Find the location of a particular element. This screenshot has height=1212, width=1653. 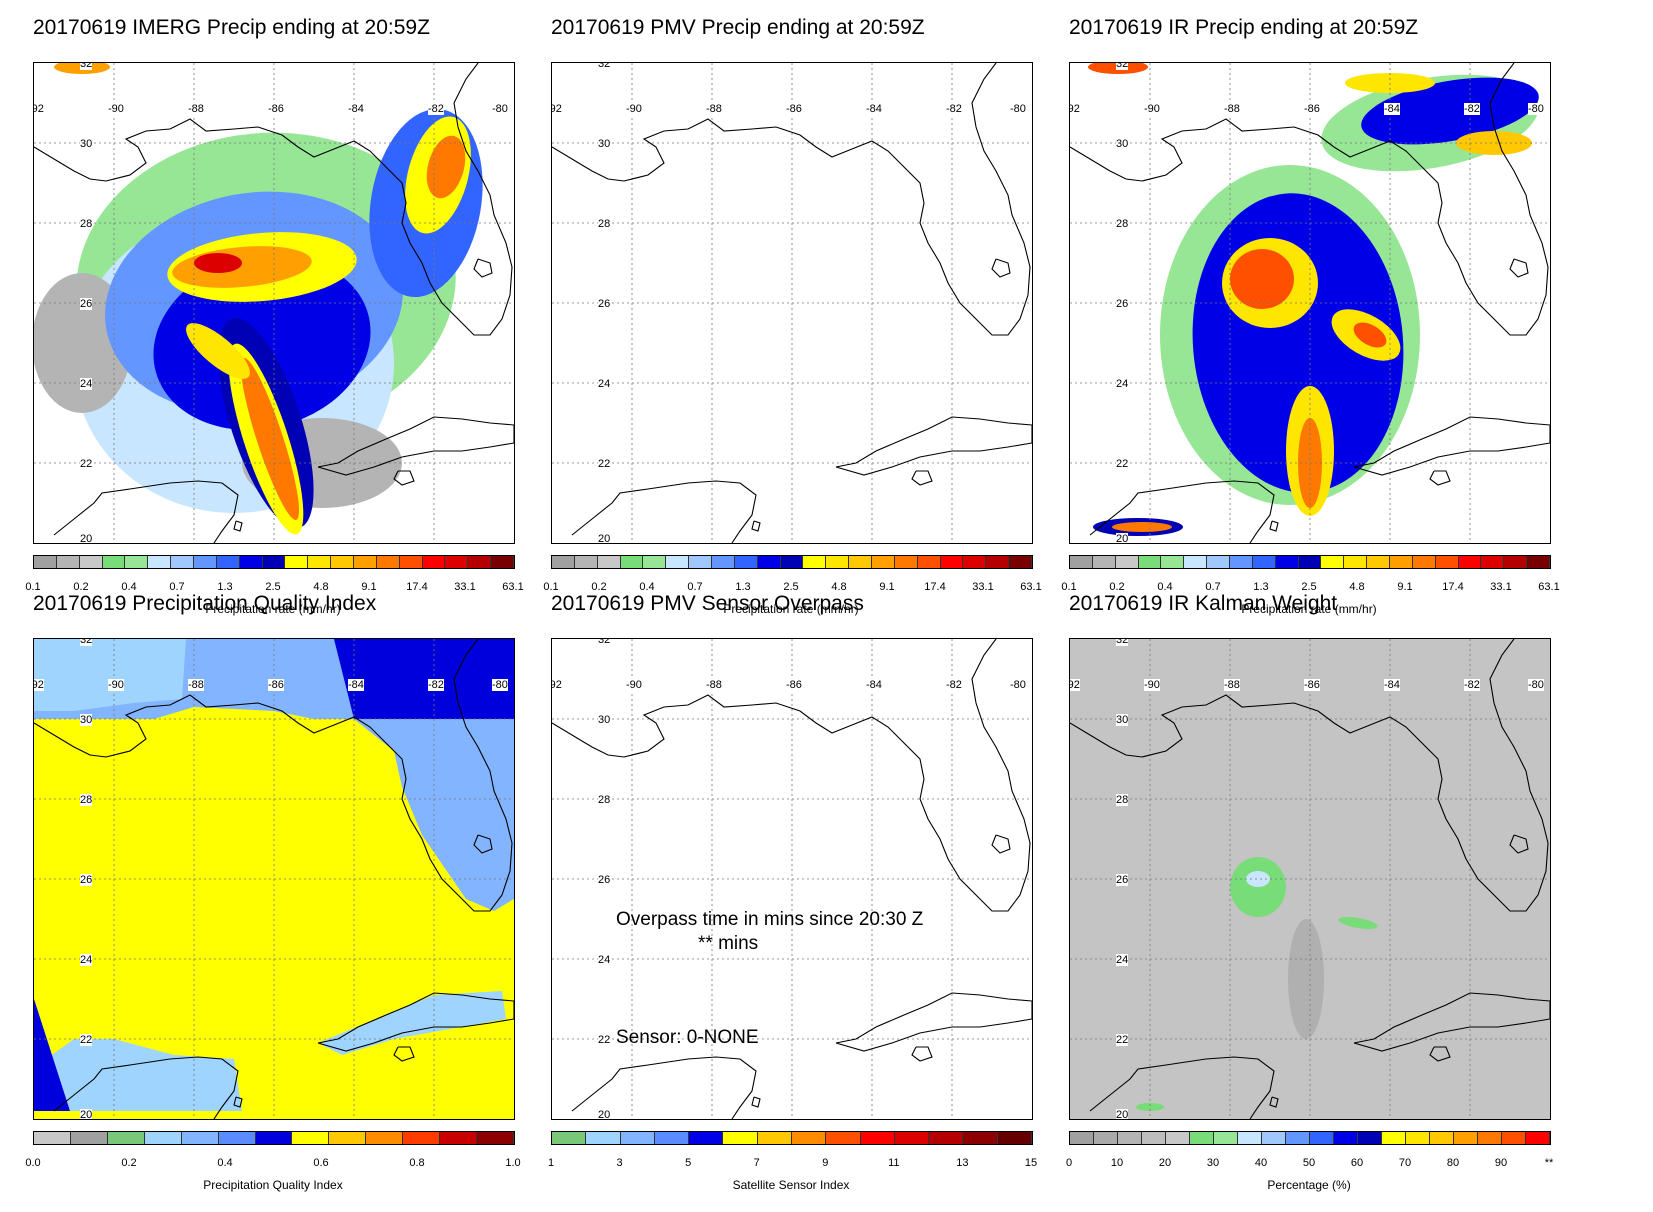

longitude-label: -86 is located at coordinates (1312, 109).